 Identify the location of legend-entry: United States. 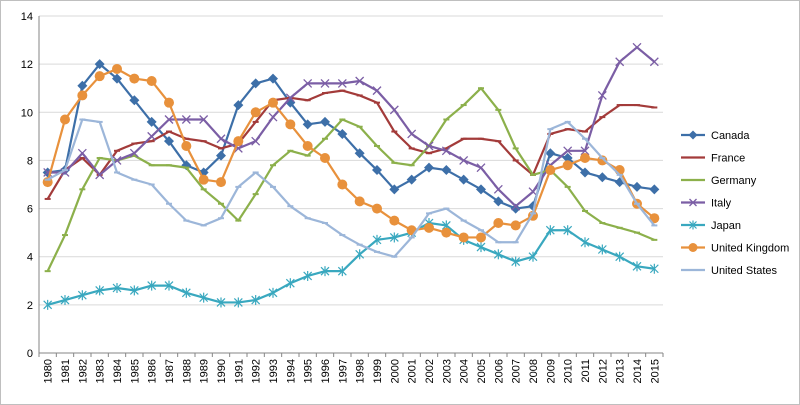
(729, 271).